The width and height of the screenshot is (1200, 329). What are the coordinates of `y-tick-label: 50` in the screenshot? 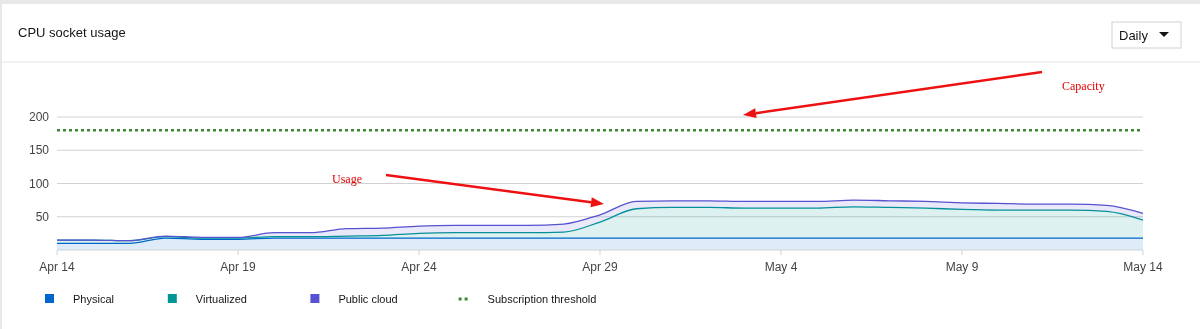 It's located at (42, 216).